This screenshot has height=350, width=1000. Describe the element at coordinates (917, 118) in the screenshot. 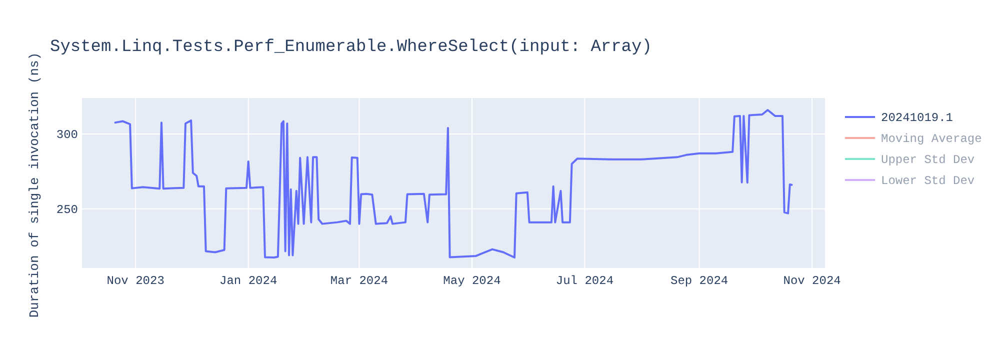

I see `legend-label: 20241019.1` at that location.